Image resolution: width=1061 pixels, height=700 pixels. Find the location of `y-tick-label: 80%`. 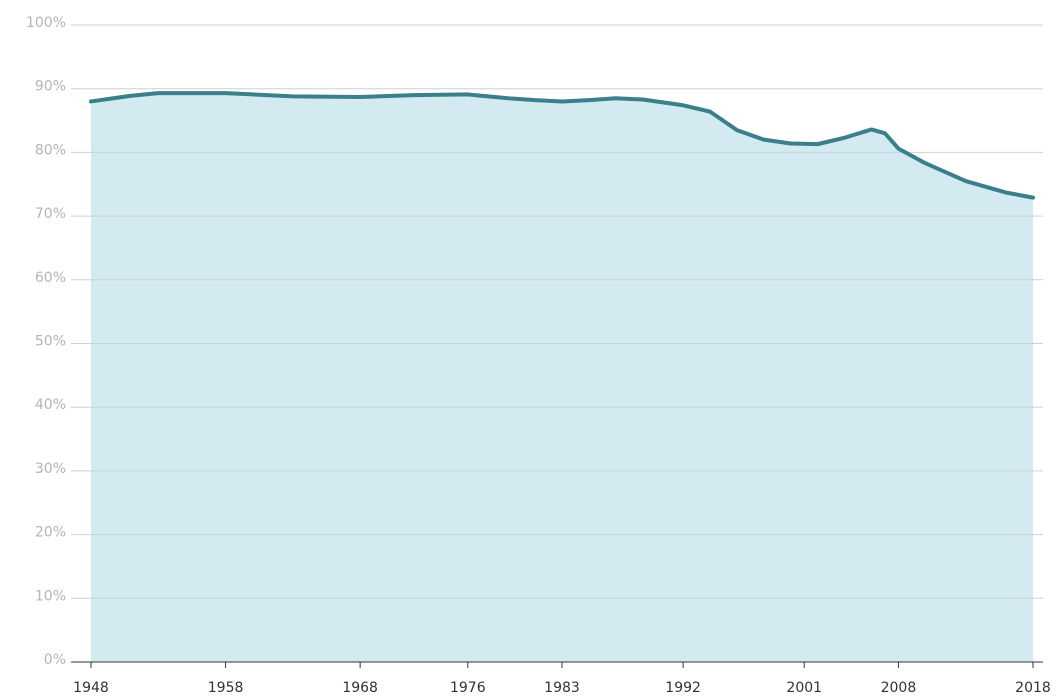

y-tick-label: 80% is located at coordinates (50, 150).